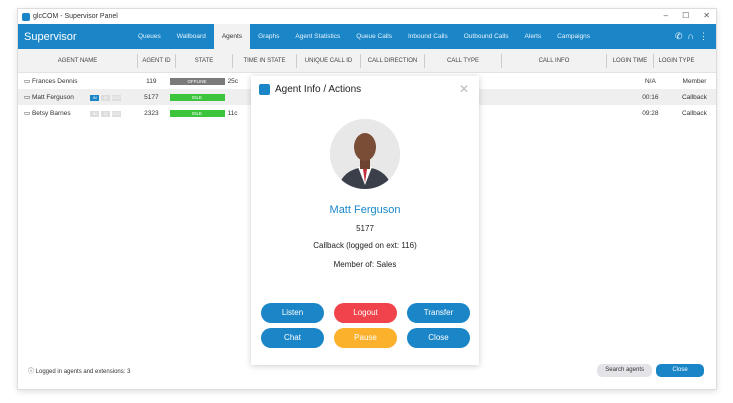 This screenshot has height=403, width=733. I want to click on tab-agent-statistics: Agent Statistics, so click(318, 36).